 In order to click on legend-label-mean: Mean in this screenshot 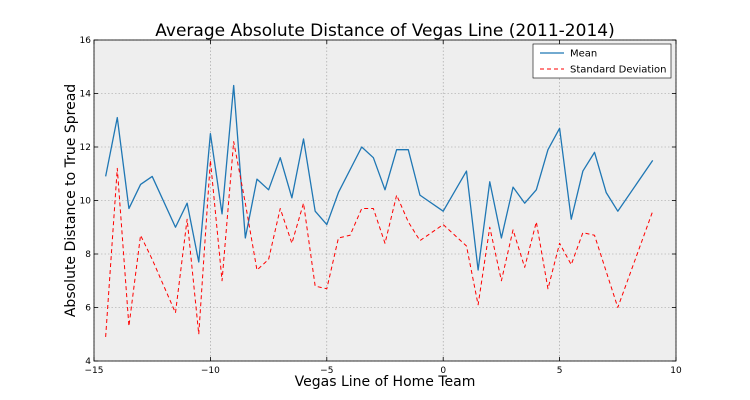, I will do `click(583, 54)`.